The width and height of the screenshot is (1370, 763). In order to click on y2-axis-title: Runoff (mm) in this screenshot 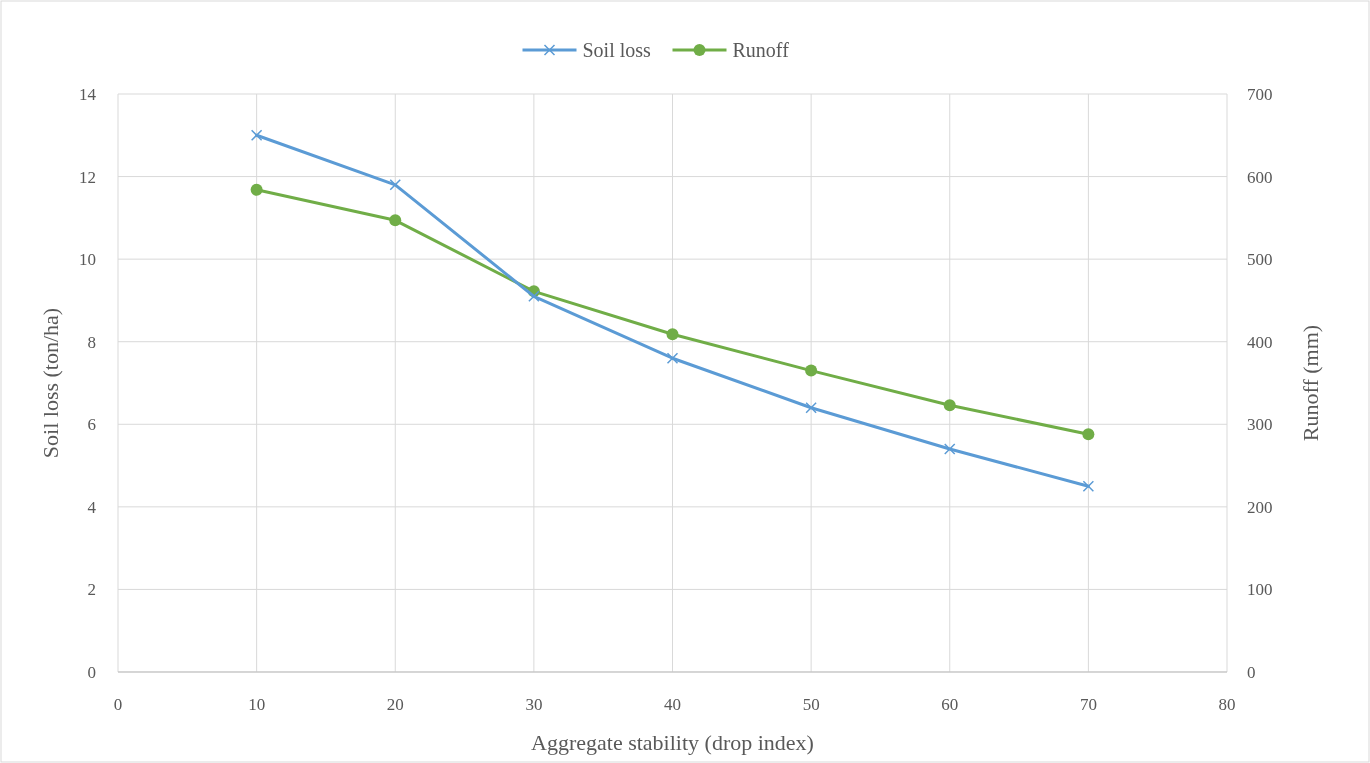, I will do `click(1310, 383)`.